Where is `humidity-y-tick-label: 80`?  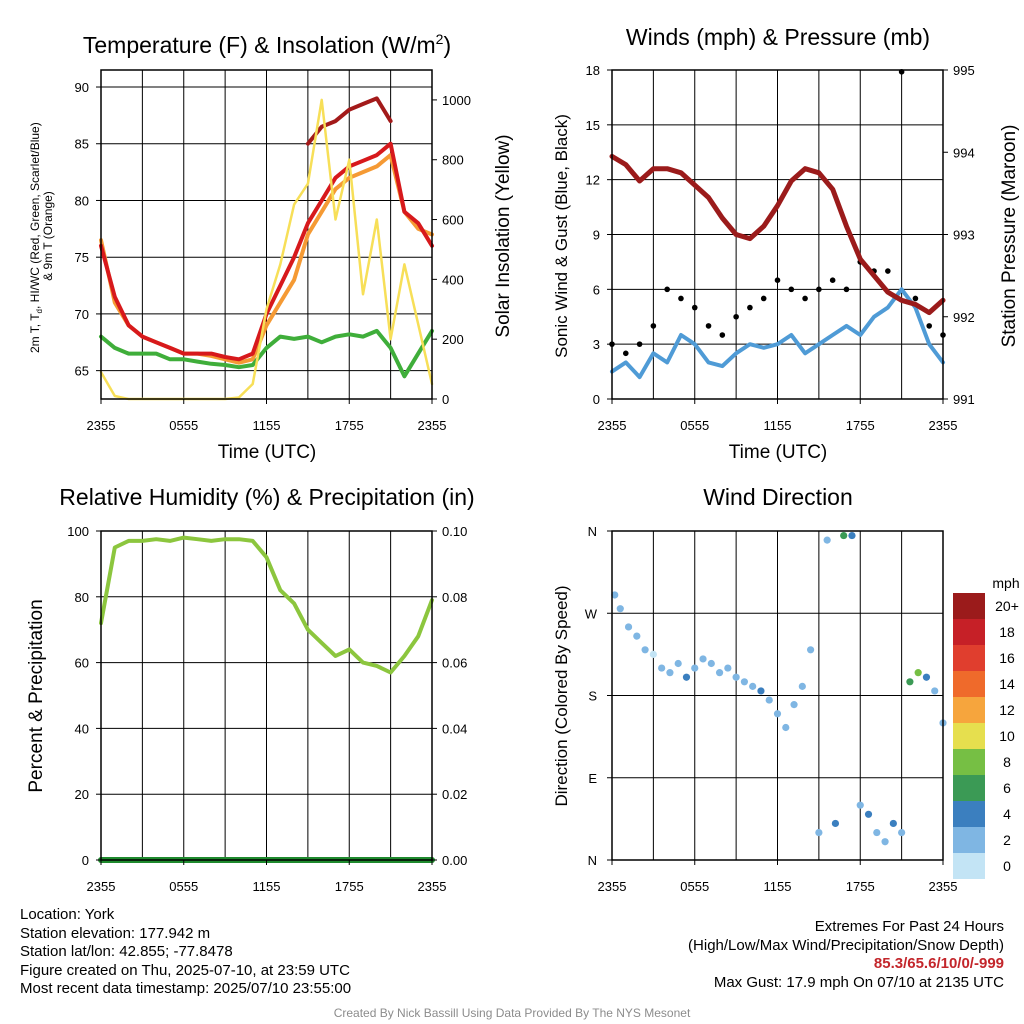
humidity-y-tick-label: 80 is located at coordinates (82, 597).